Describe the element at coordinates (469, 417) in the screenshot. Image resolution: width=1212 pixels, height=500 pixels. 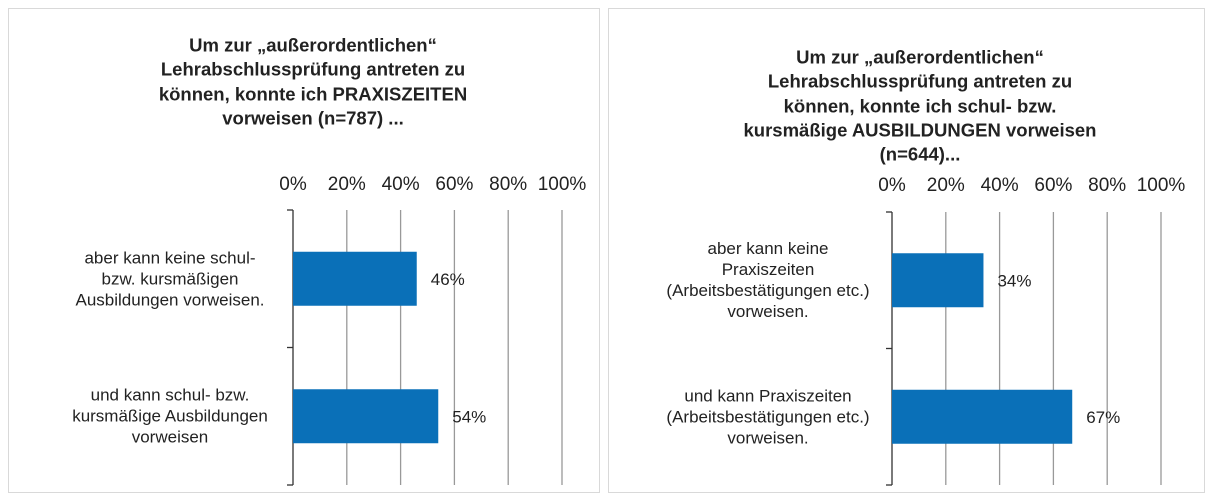
I see `data-label: 54%` at that location.